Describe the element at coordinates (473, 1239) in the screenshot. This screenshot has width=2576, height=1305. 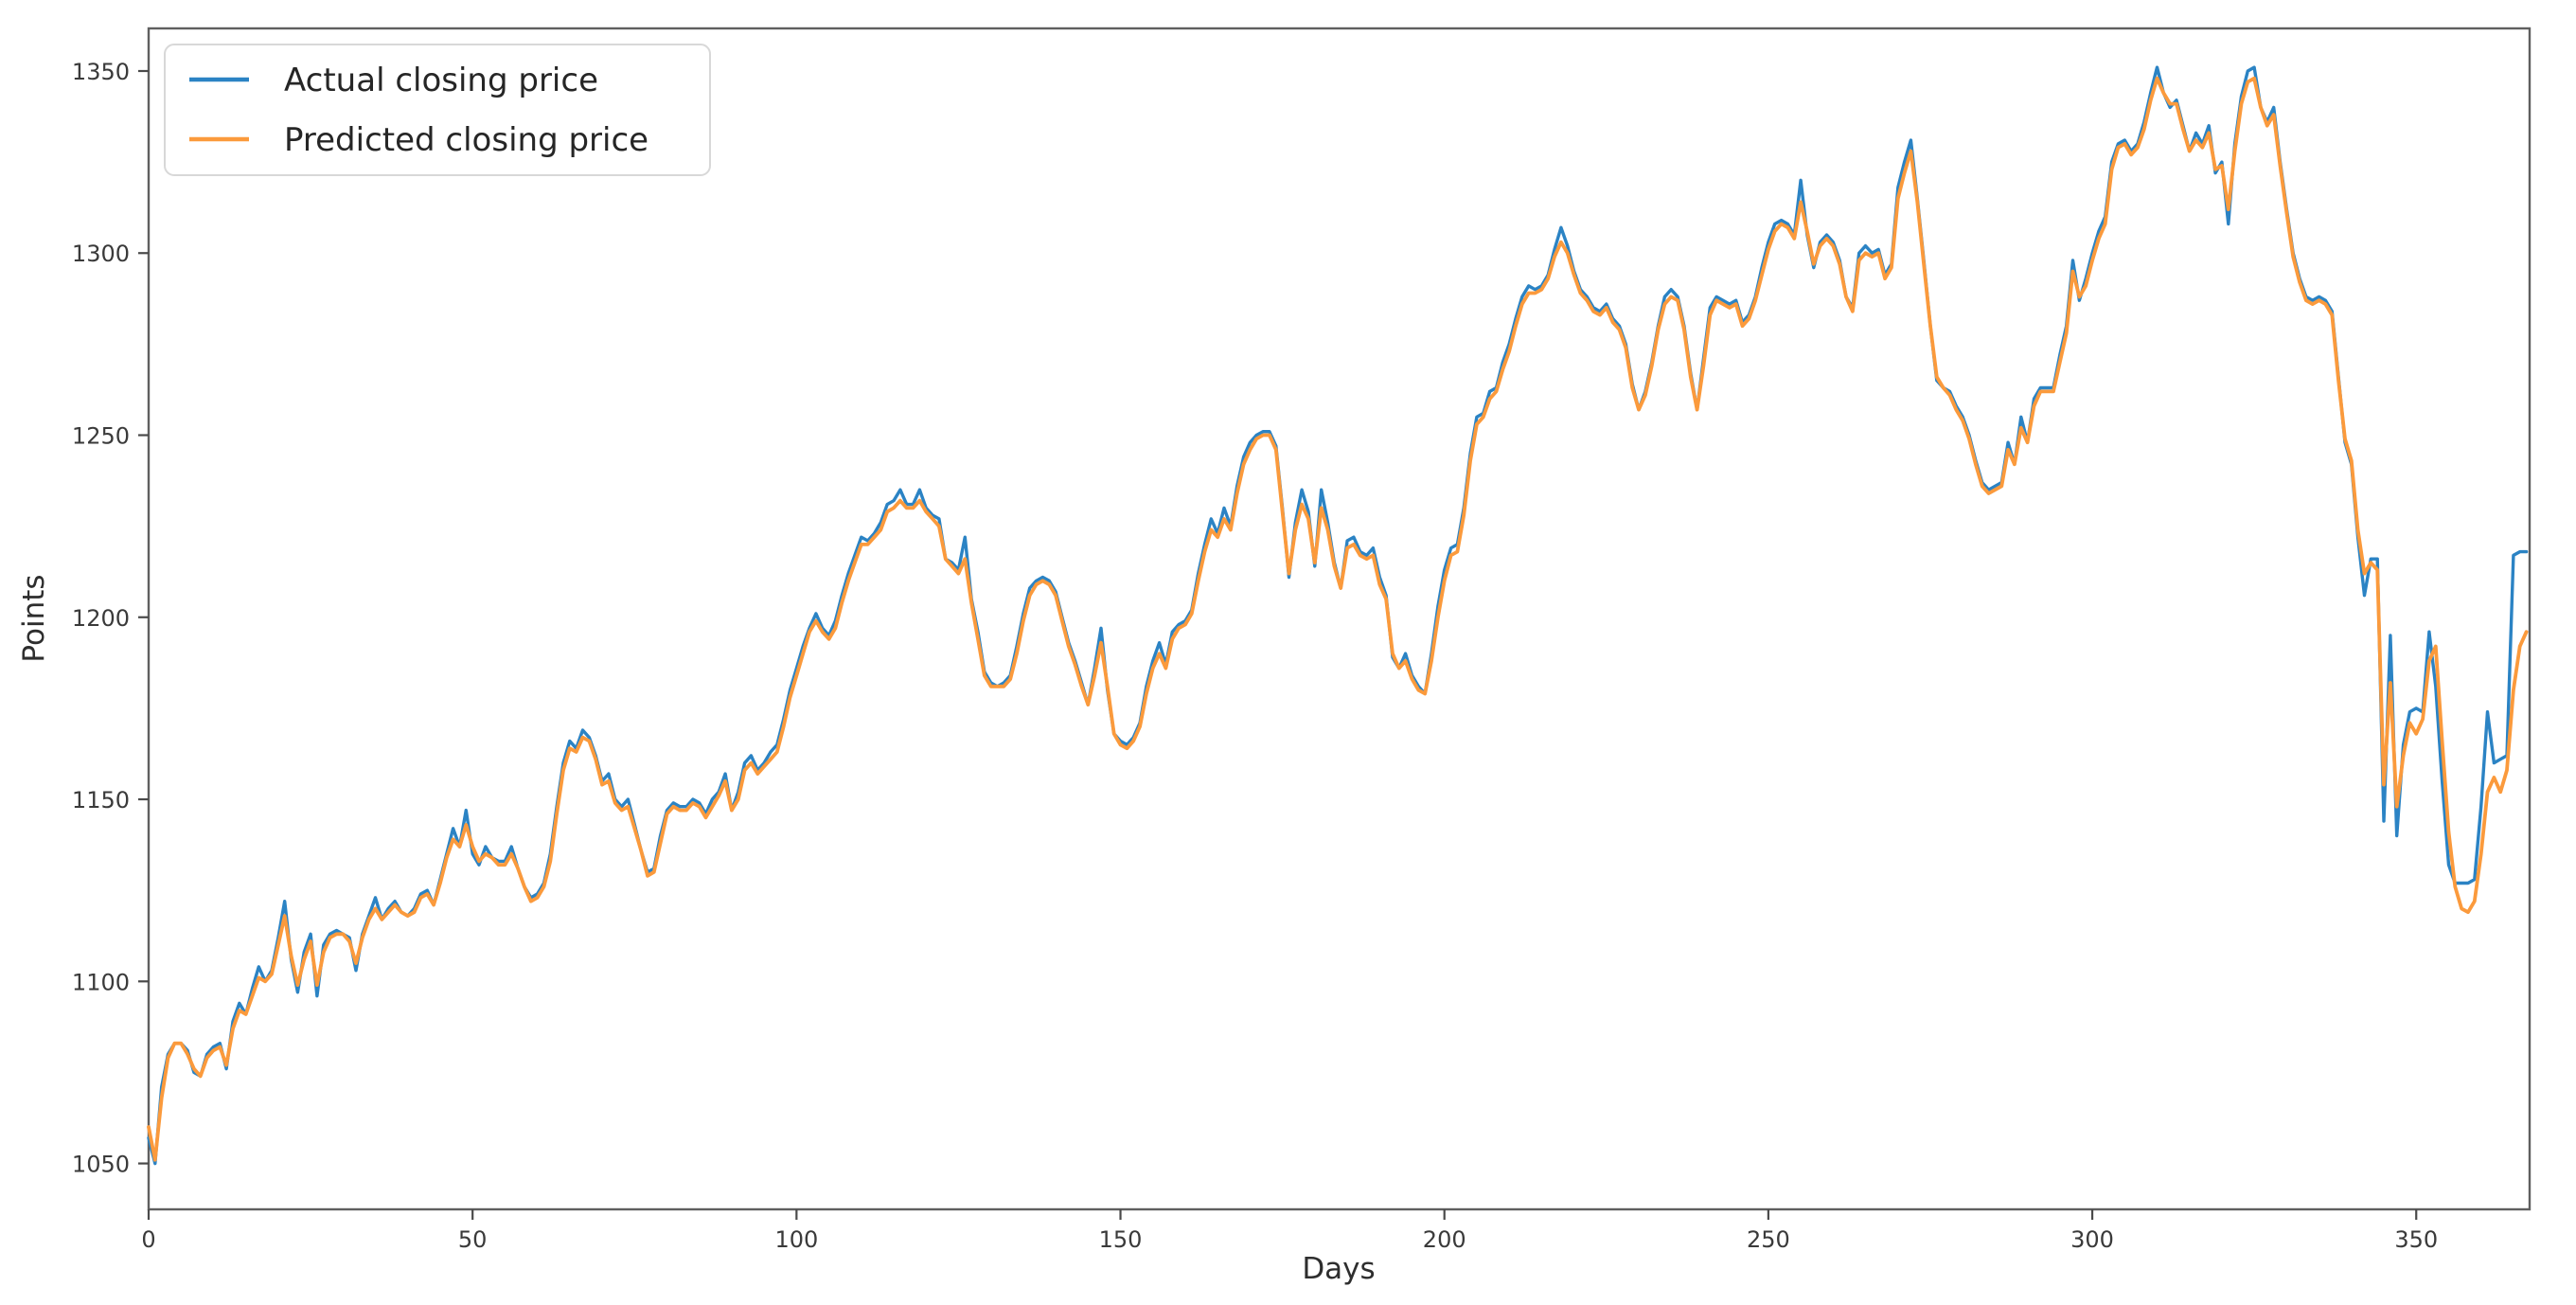
I see `x-tick-label: 50` at that location.